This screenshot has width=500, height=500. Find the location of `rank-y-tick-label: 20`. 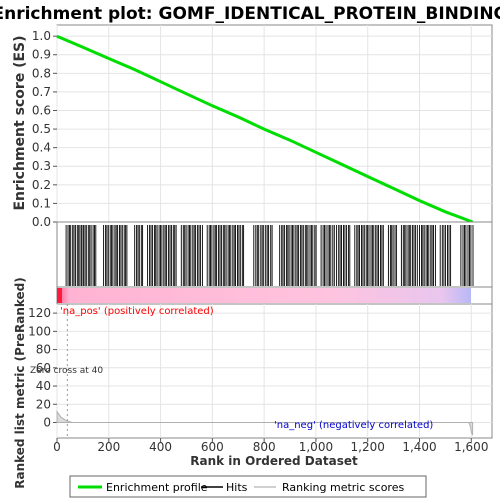

rank-y-tick-label: 20 is located at coordinates (43, 404).